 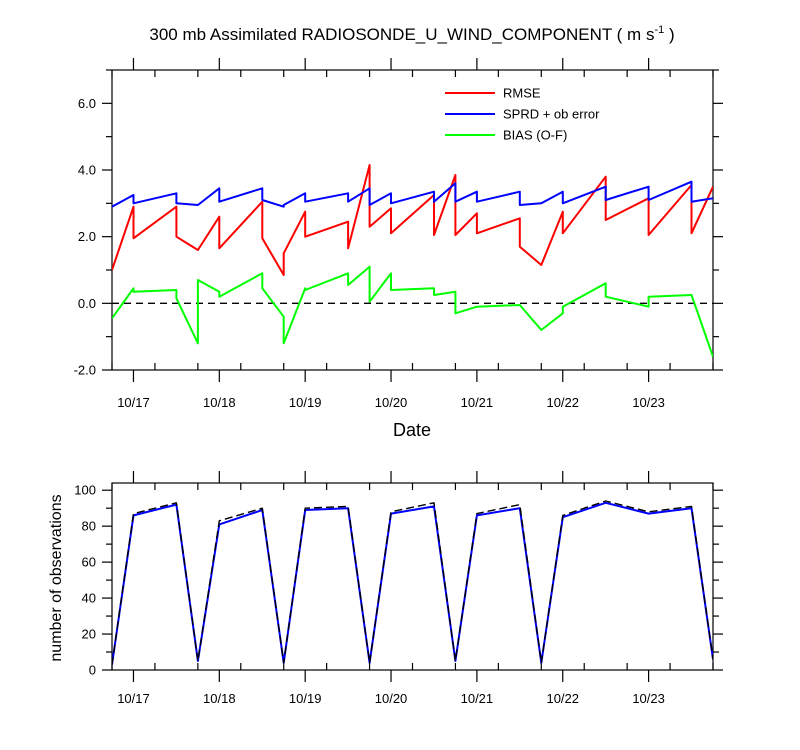 I want to click on y-tick-label: 6.0, so click(x=87, y=103).